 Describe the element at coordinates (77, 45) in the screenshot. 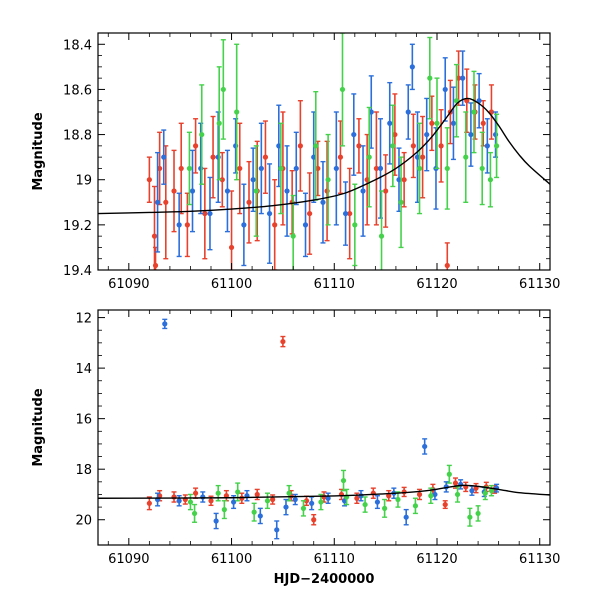

I see `top-y-tick-label-0: 18.4` at that location.